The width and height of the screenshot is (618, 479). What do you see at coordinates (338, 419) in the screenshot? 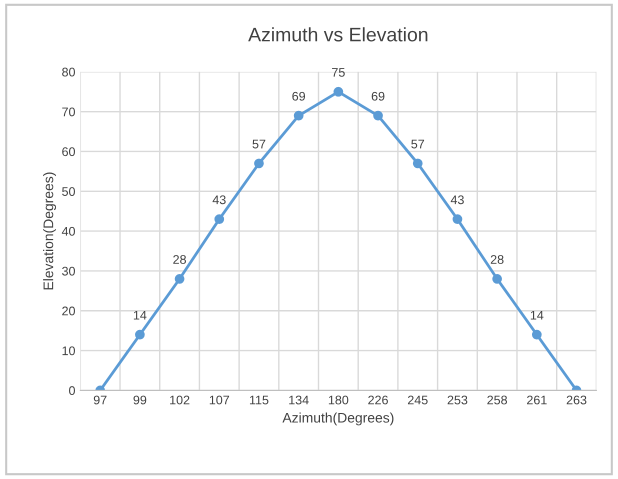
I see `x-axis-title: Azimuth(Degrees)` at bounding box center [338, 419].